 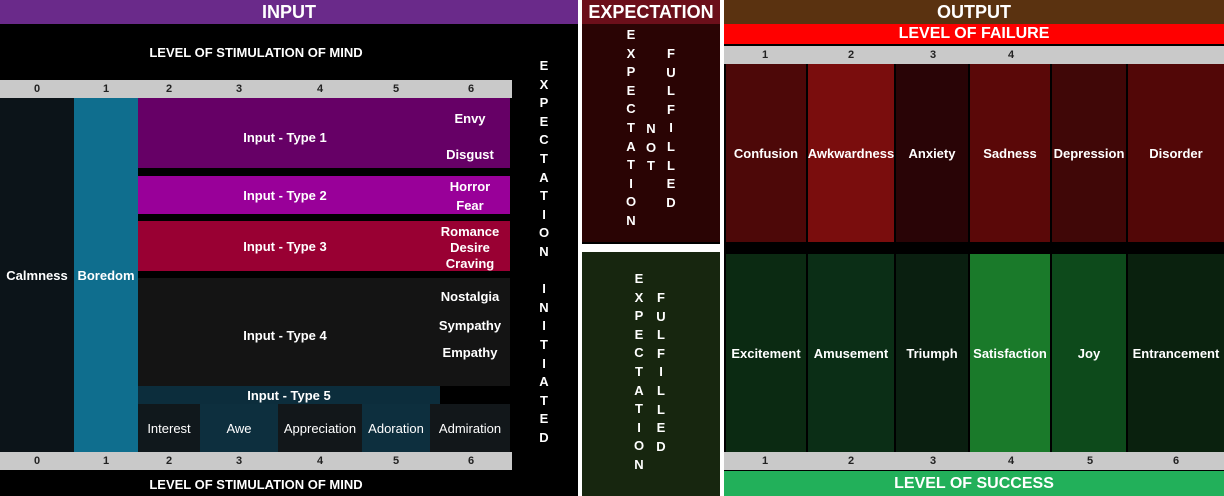 I want to click on failure-emotion-anxiety: Anxiety, so click(x=932, y=153).